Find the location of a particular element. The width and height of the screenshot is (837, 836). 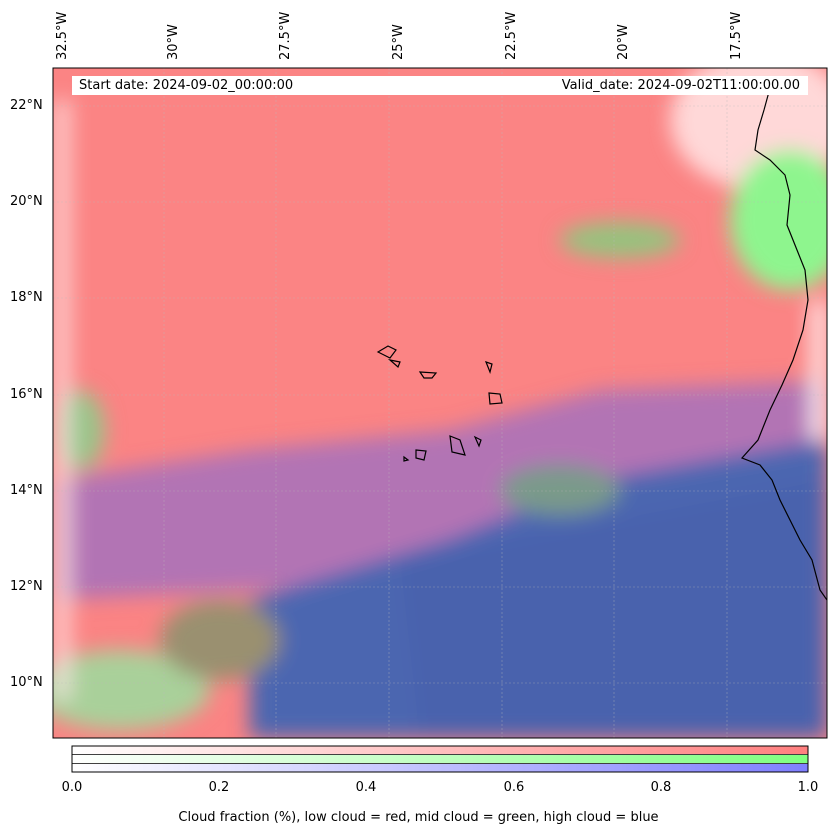

lat-label-10N: 10°N is located at coordinates (26, 682).